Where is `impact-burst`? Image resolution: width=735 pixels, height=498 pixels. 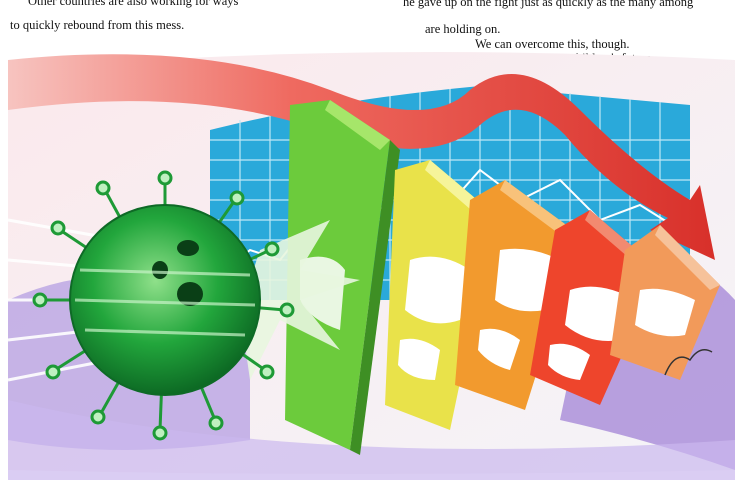
impact-burst is located at coordinates (300, 300).